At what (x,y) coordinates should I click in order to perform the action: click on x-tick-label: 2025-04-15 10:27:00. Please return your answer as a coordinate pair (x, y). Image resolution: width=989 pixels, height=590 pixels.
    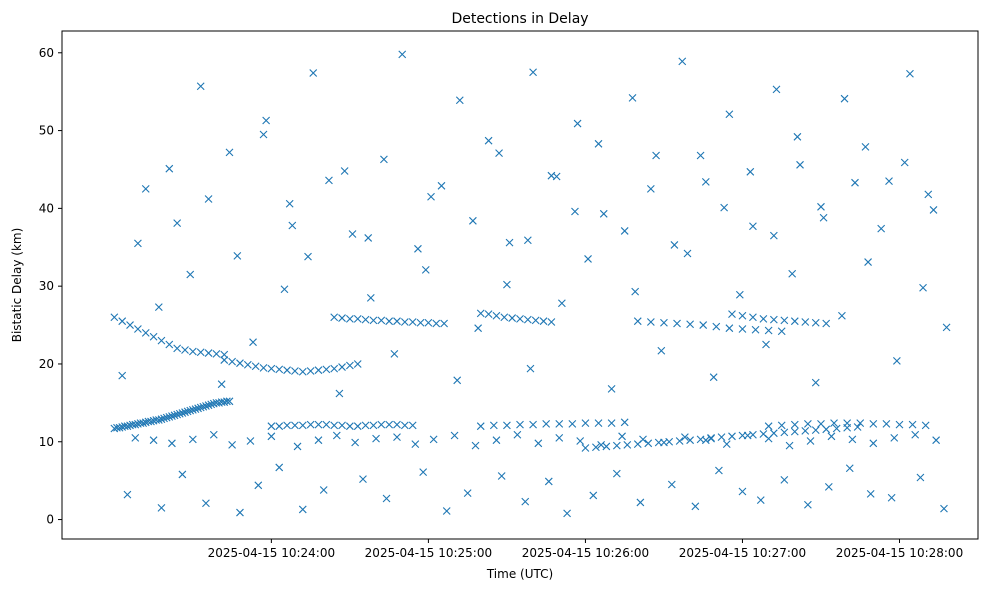
    Looking at the image, I should click on (742, 553).